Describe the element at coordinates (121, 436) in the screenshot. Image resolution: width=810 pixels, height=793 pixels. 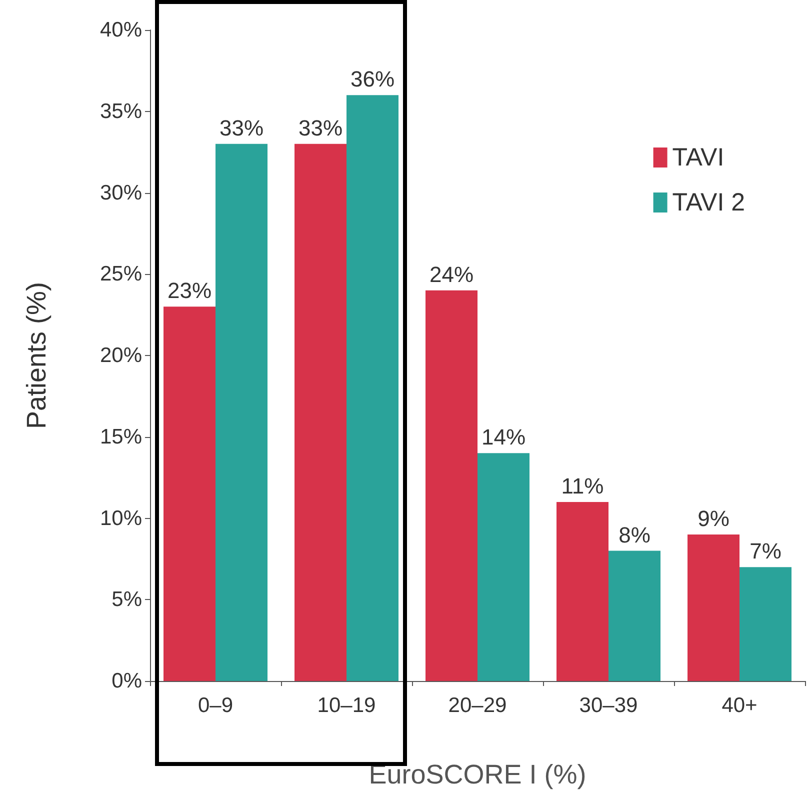
I see `y-tick-label: 15%` at that location.